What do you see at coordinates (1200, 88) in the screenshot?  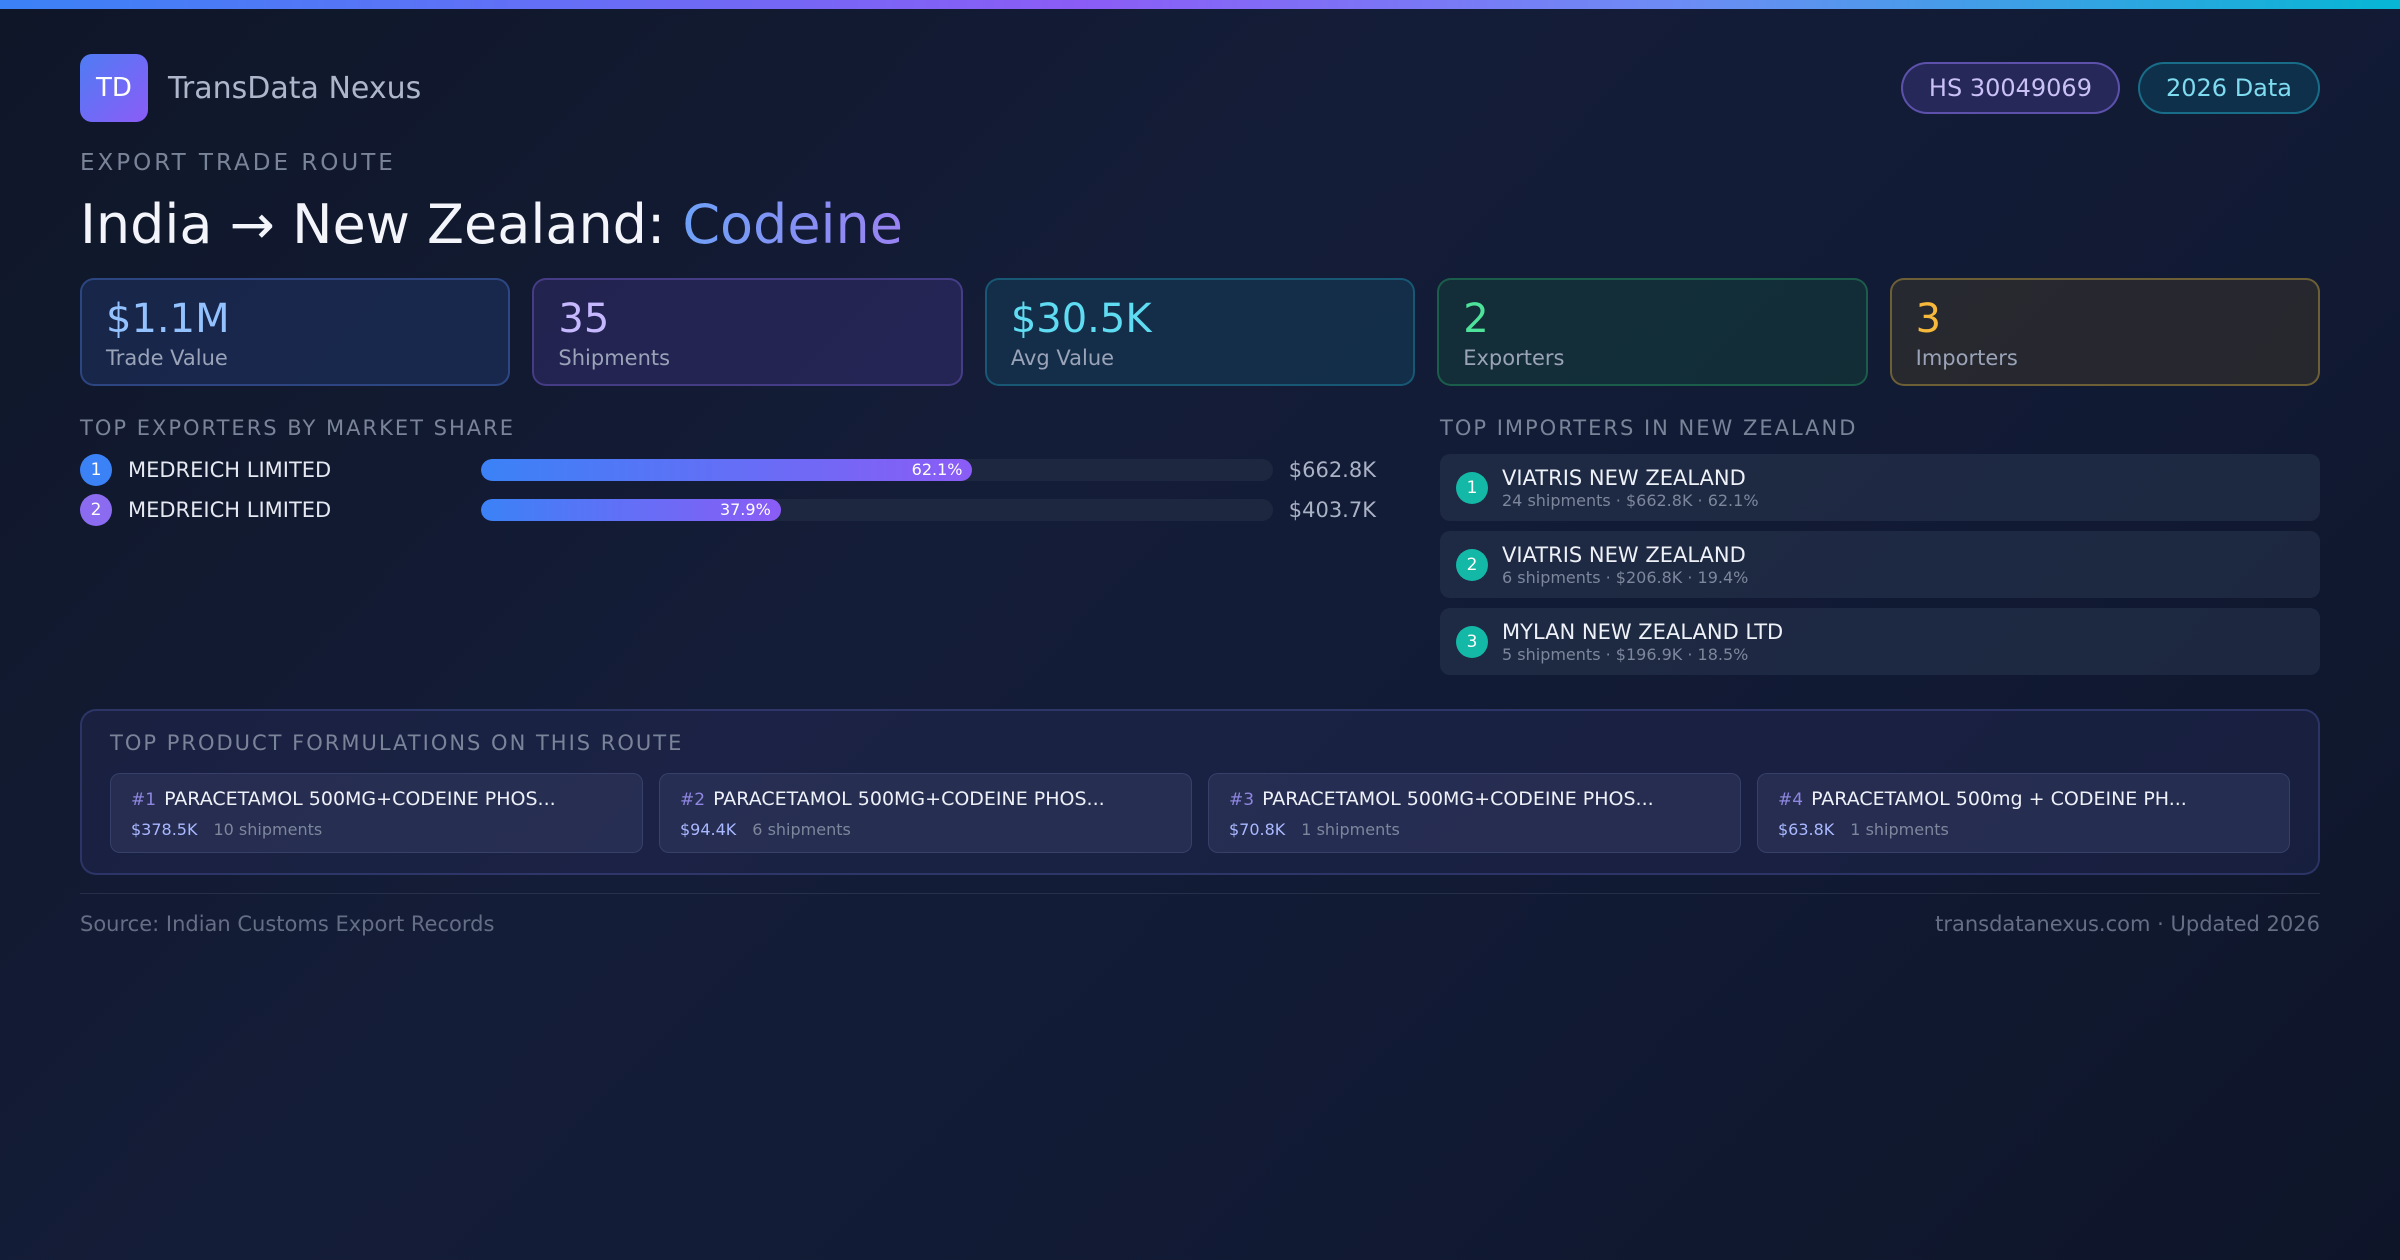 I see `header: TD TransData Nexus HS 30049069 2026 Data` at bounding box center [1200, 88].